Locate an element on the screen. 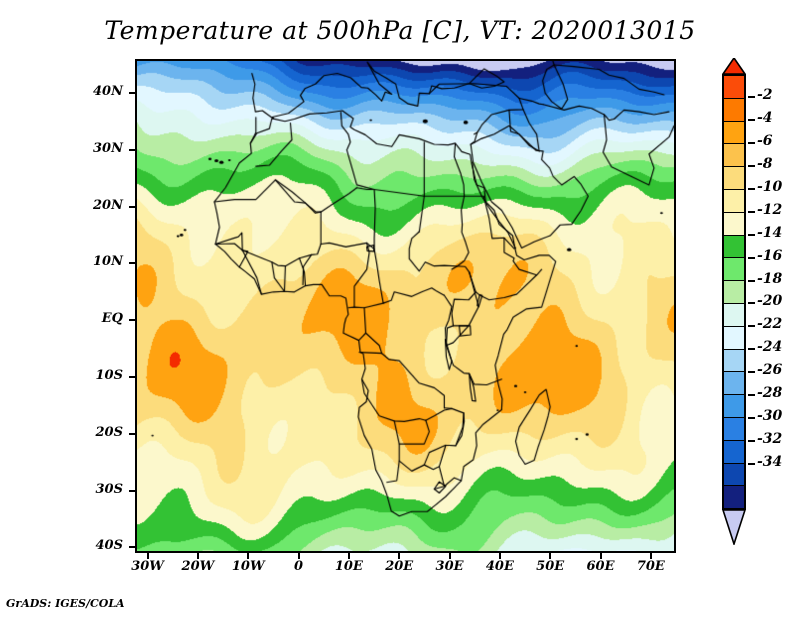 The width and height of the screenshot is (800, 618). x-axis-label-20E: 20E is located at coordinates (399, 566).